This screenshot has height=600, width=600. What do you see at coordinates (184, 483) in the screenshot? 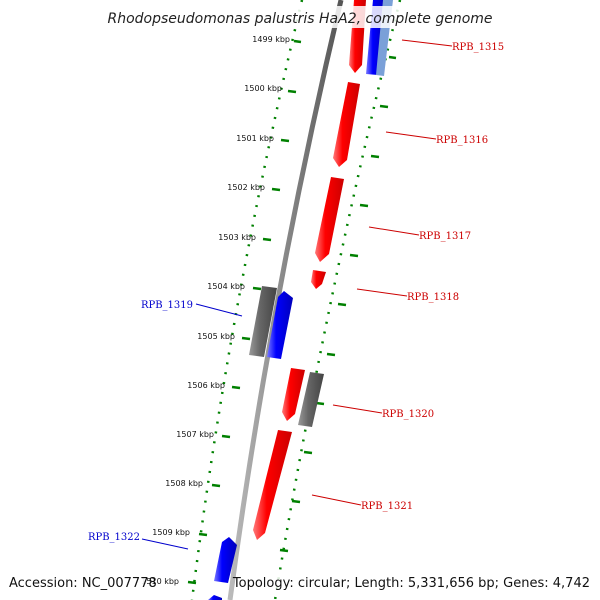
I see `kbp-label: 1508 kbp` at bounding box center [184, 483].